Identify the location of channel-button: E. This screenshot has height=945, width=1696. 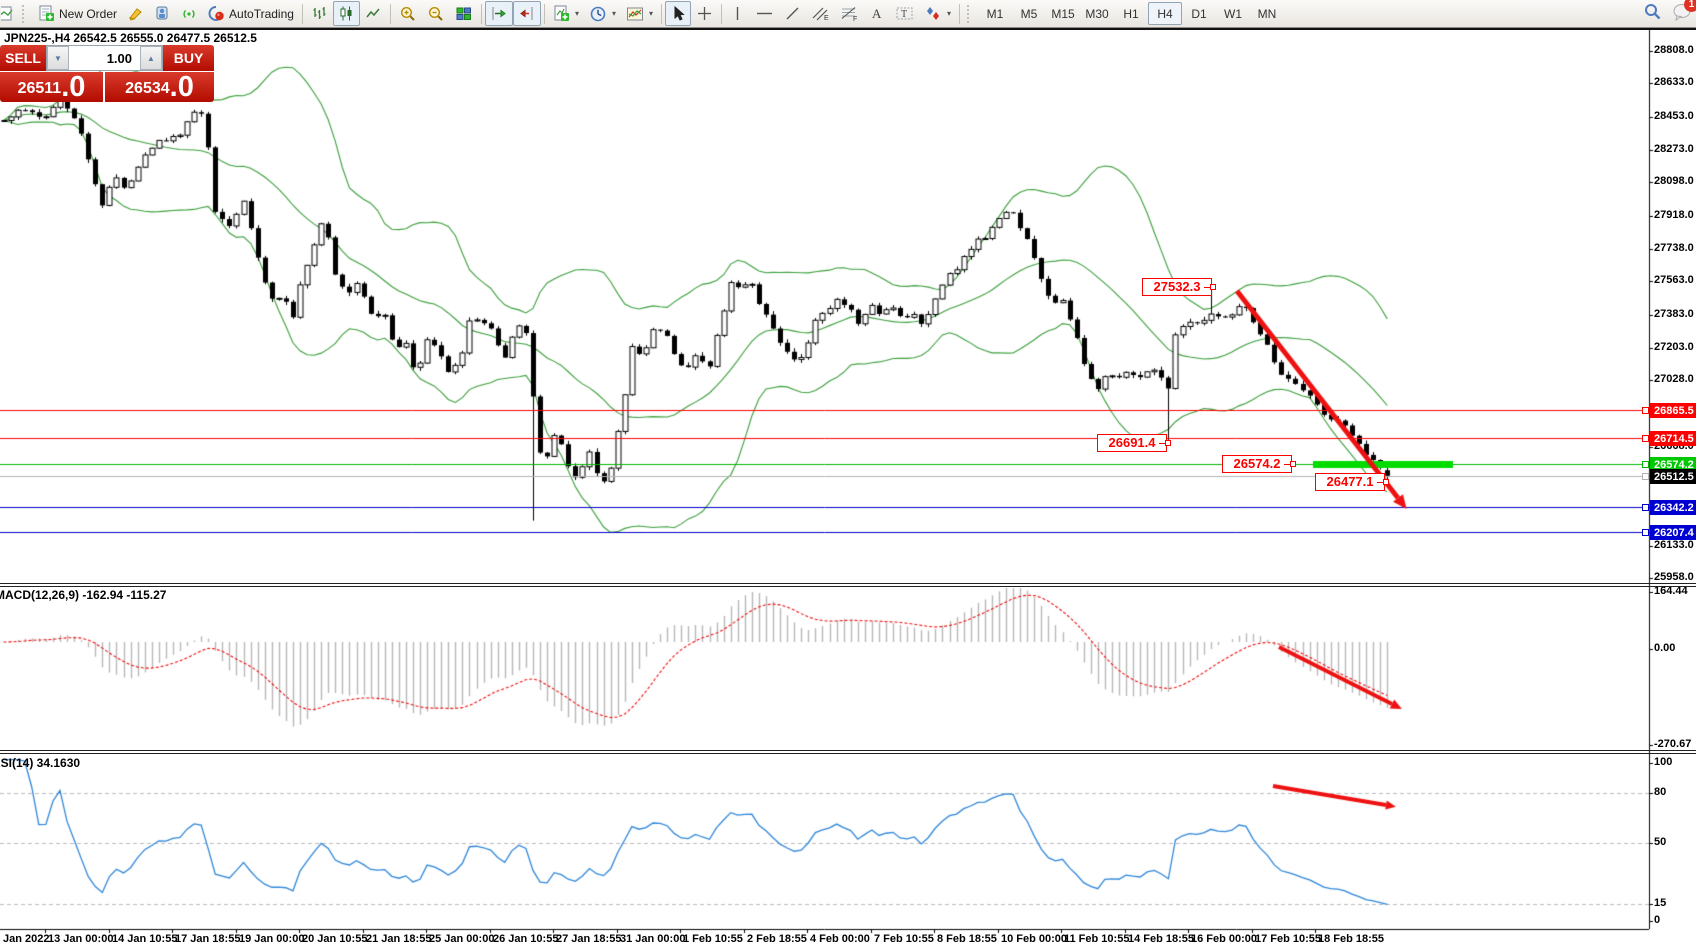
(820, 13).